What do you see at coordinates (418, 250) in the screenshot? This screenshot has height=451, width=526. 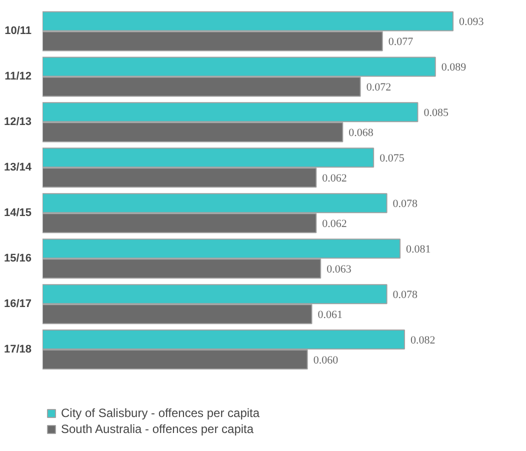 I see `data-label: 0.081` at bounding box center [418, 250].